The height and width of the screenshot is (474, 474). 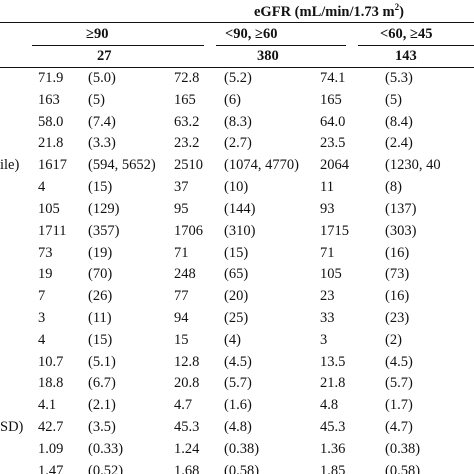 What do you see at coordinates (45, 274) in the screenshot?
I see `cell-group1-mean: 19` at bounding box center [45, 274].